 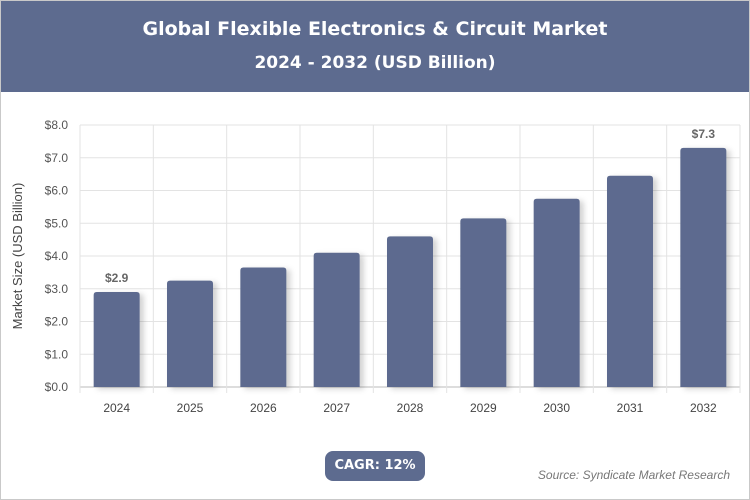 What do you see at coordinates (17, 256) in the screenshot?
I see `y-axis-title: Market Size (USD Billion)` at bounding box center [17, 256].